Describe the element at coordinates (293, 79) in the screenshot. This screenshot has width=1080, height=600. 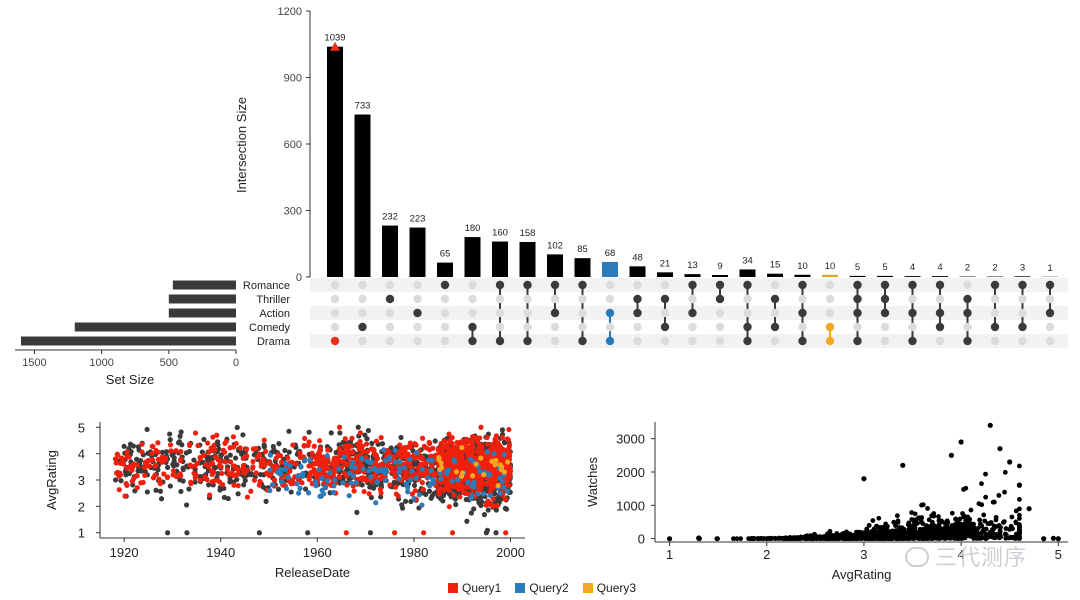
I see `y-tick-label: 900` at that location.